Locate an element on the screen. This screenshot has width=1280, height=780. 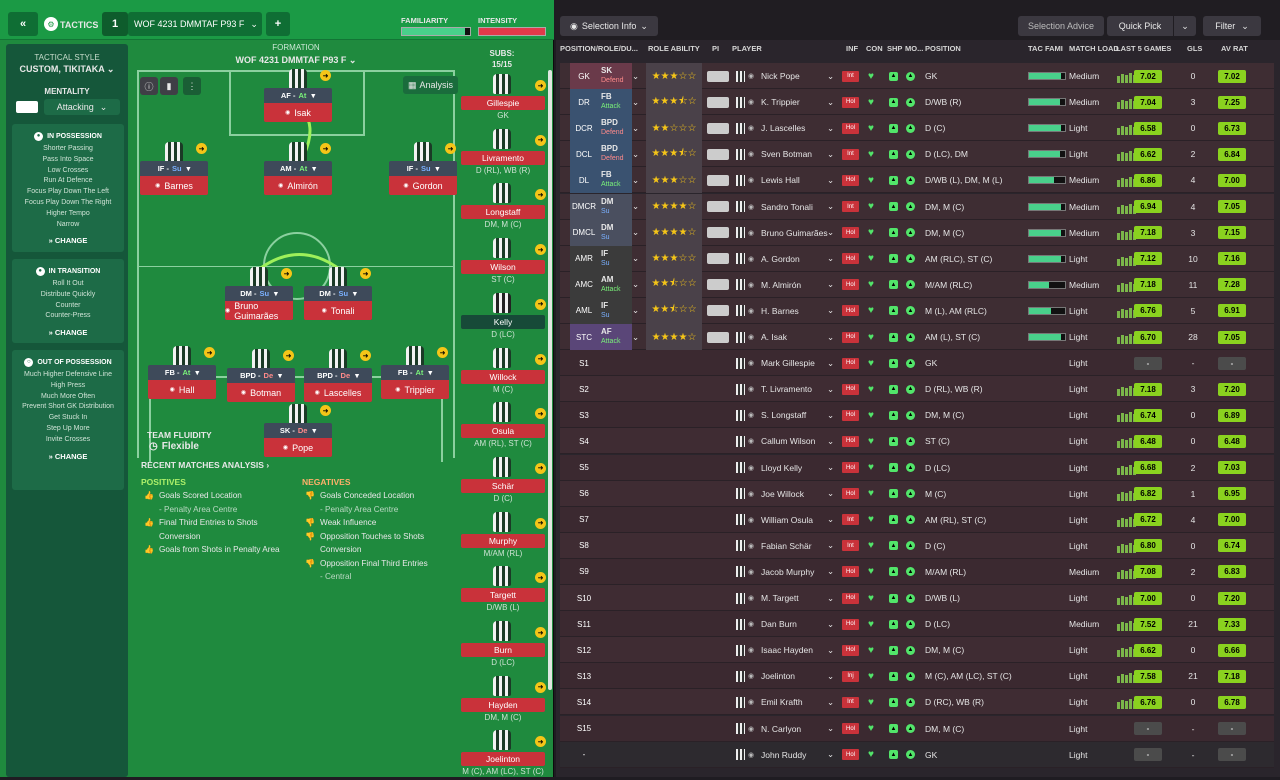
role-duty: DM - Su ▾ is located at coordinates (259, 293).